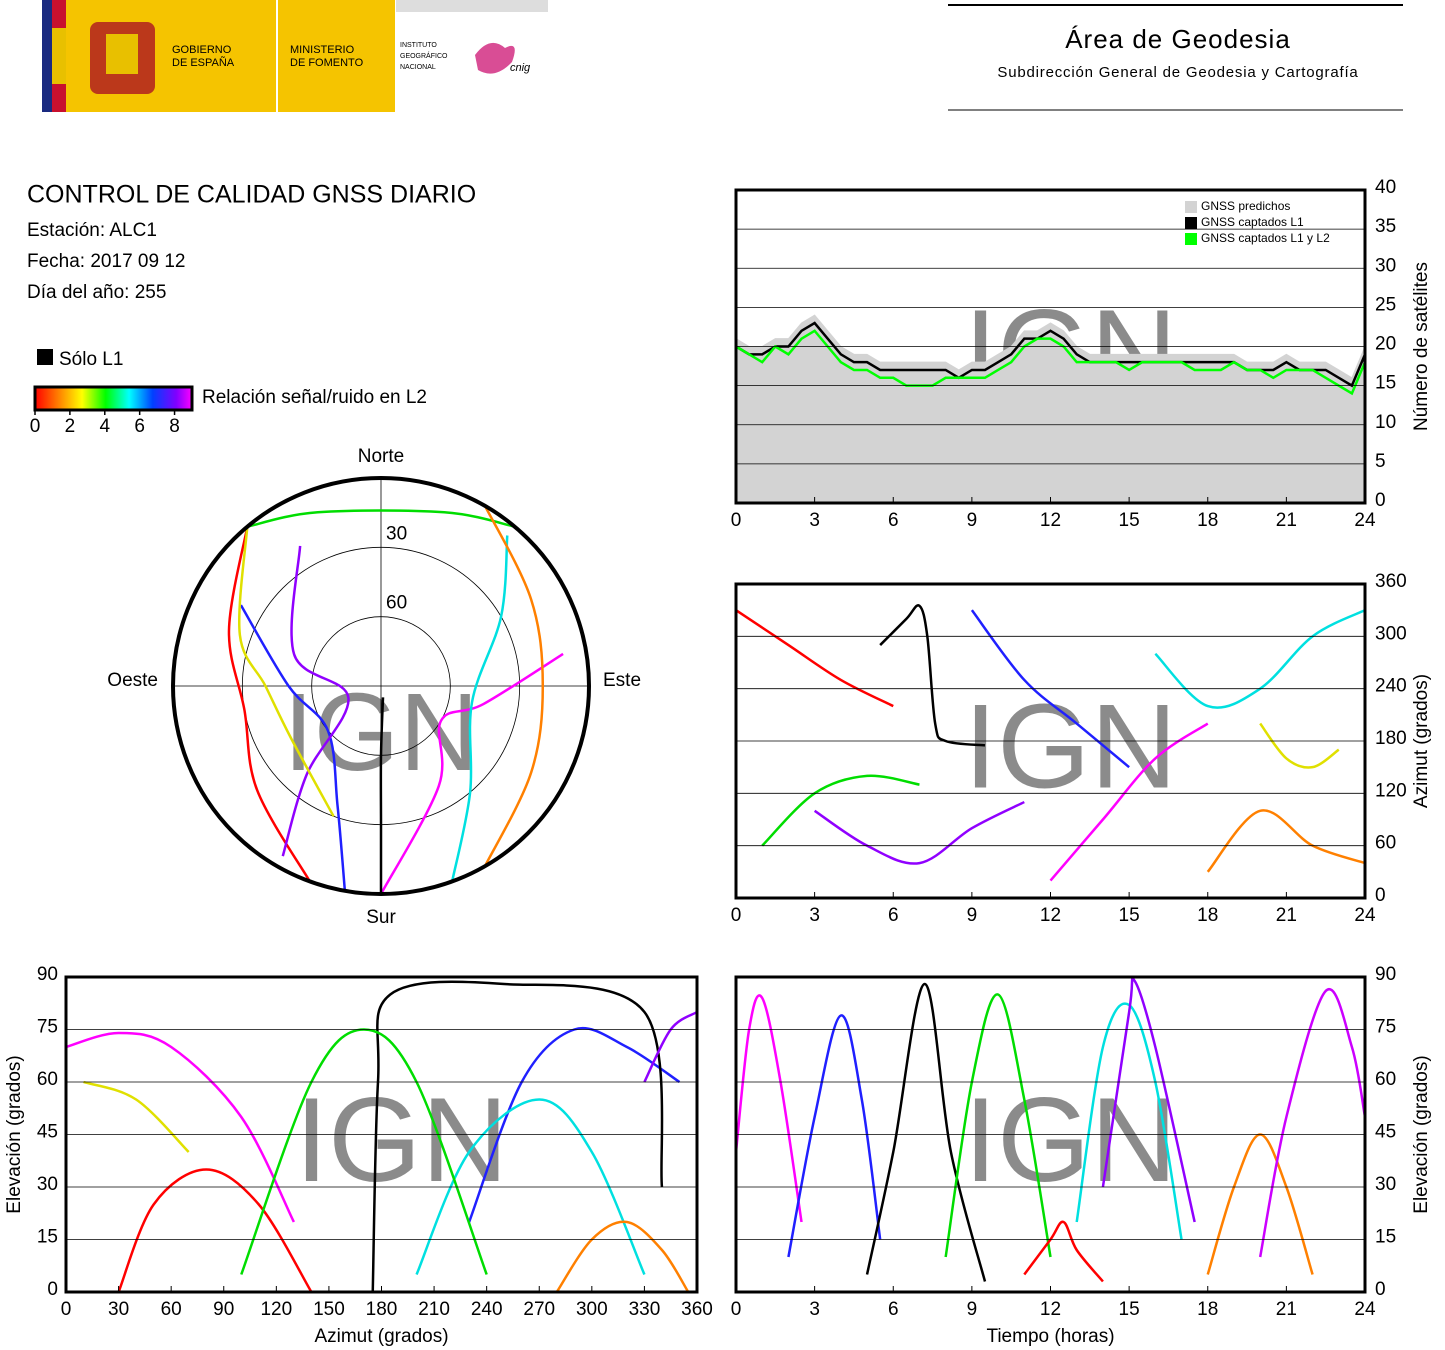 Image resolution: width=1445 pixels, height=1350 pixels. Describe the element at coordinates (472, 6) in the screenshot. I see `logo-bar` at that location.